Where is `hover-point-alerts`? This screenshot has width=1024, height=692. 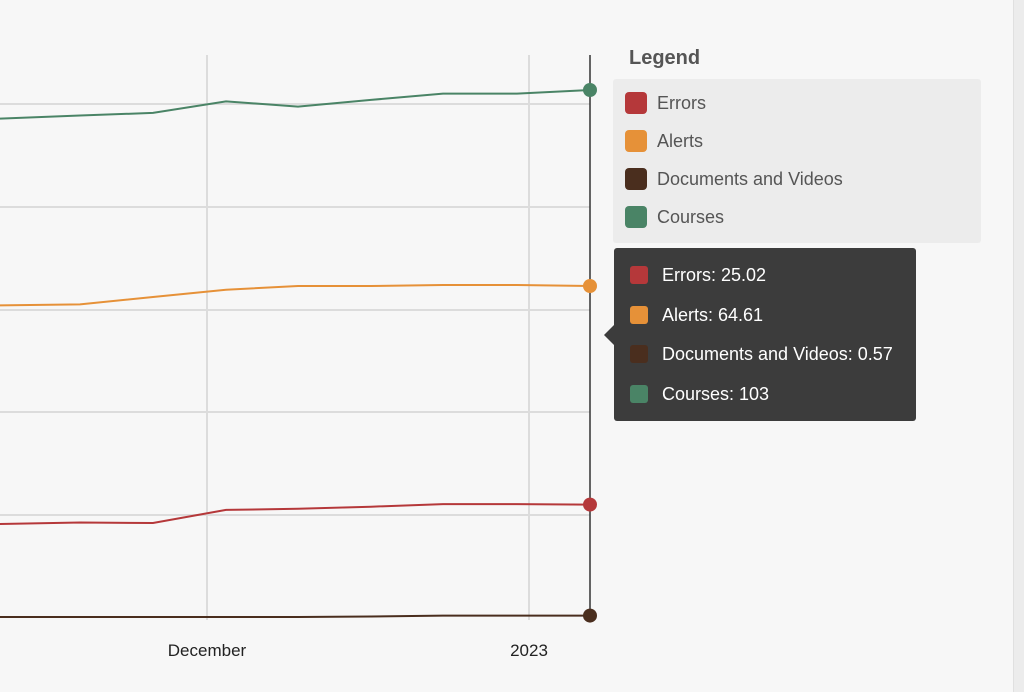 hover-point-alerts is located at coordinates (590, 286).